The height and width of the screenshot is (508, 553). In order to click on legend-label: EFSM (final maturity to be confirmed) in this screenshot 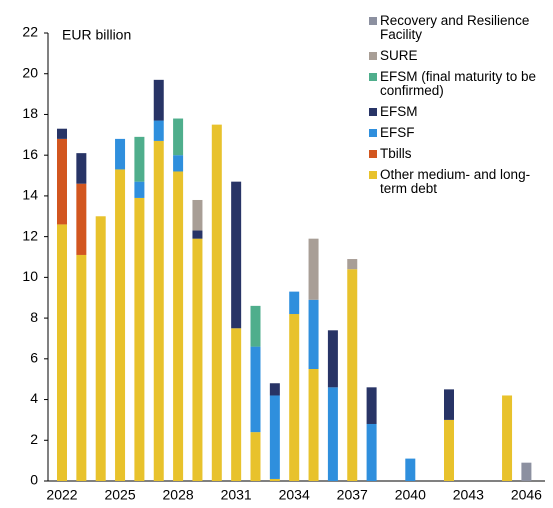, I will do `click(458, 83)`.